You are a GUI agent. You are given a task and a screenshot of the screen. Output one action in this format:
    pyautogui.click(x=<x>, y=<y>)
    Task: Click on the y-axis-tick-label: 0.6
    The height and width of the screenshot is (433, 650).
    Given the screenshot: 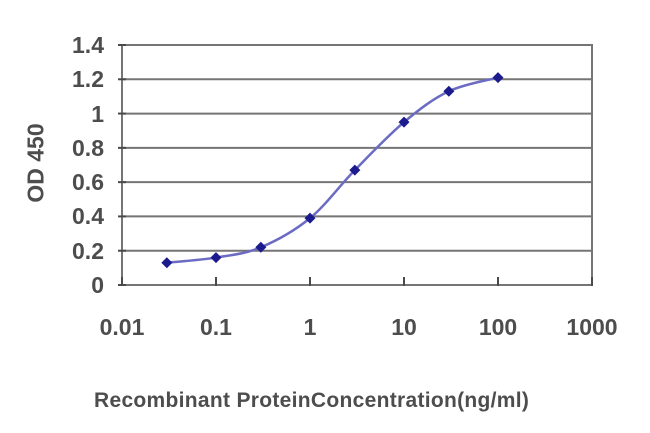 What is the action you would take?
    pyautogui.click(x=88, y=182)
    